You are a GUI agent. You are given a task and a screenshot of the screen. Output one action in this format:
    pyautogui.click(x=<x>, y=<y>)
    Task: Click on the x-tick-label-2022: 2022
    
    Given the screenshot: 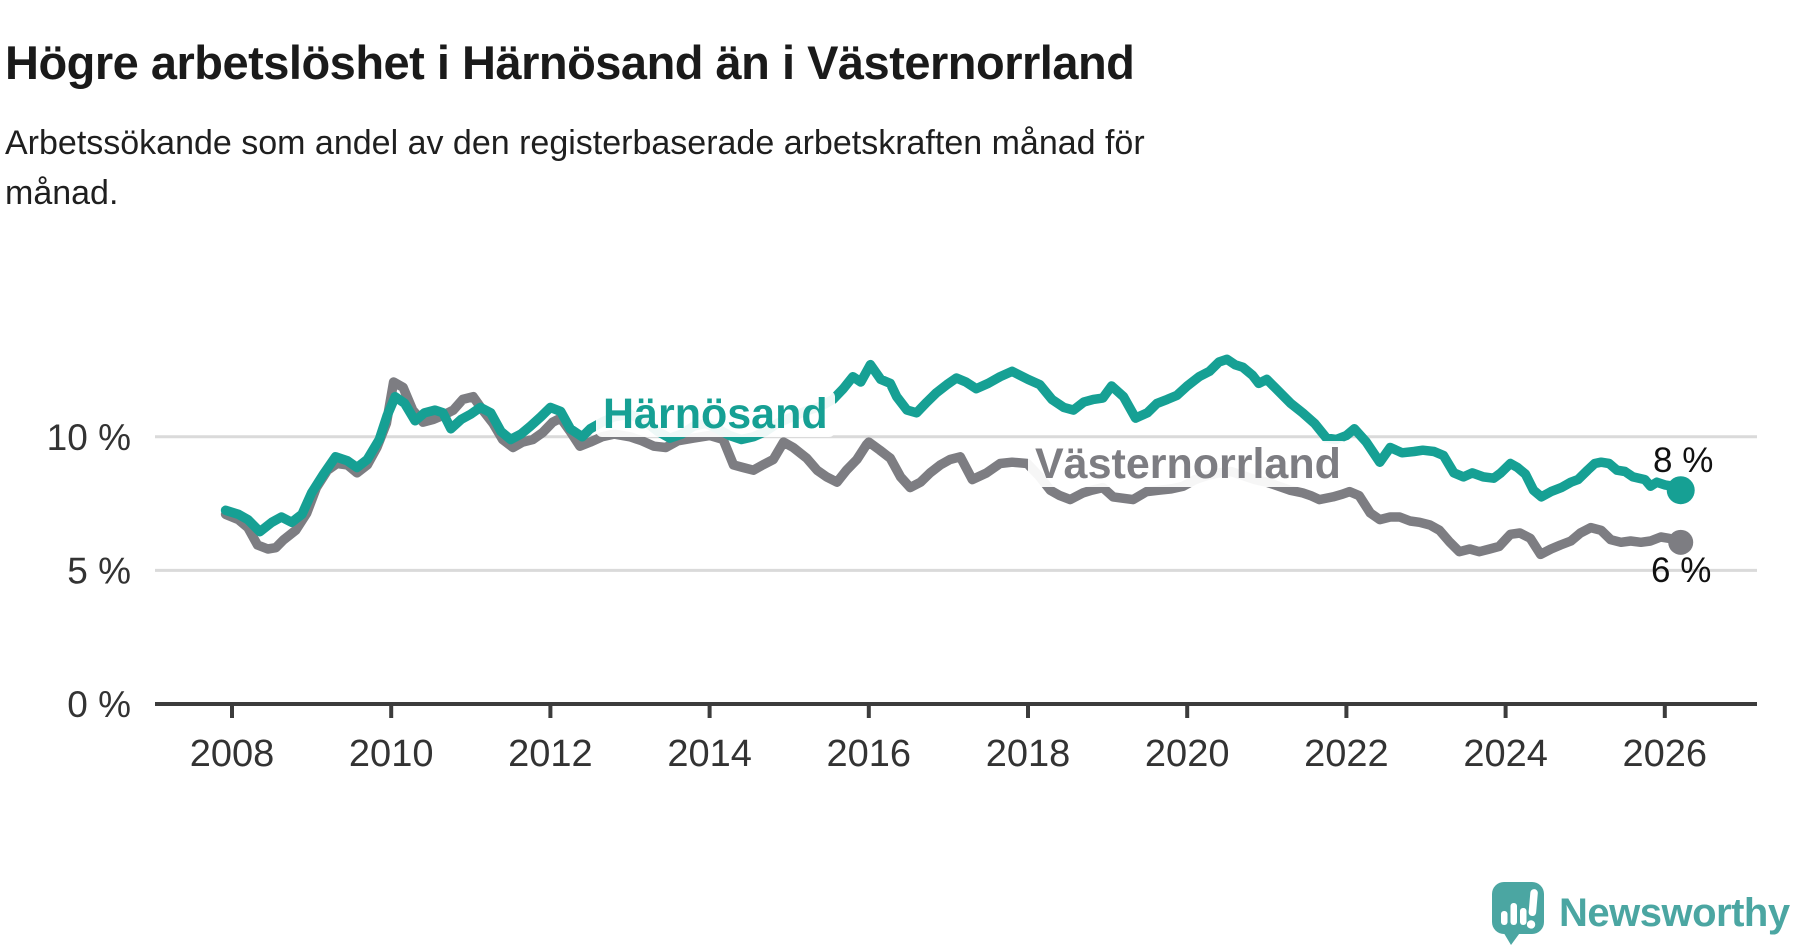 What is the action you would take?
    pyautogui.click(x=1346, y=754)
    